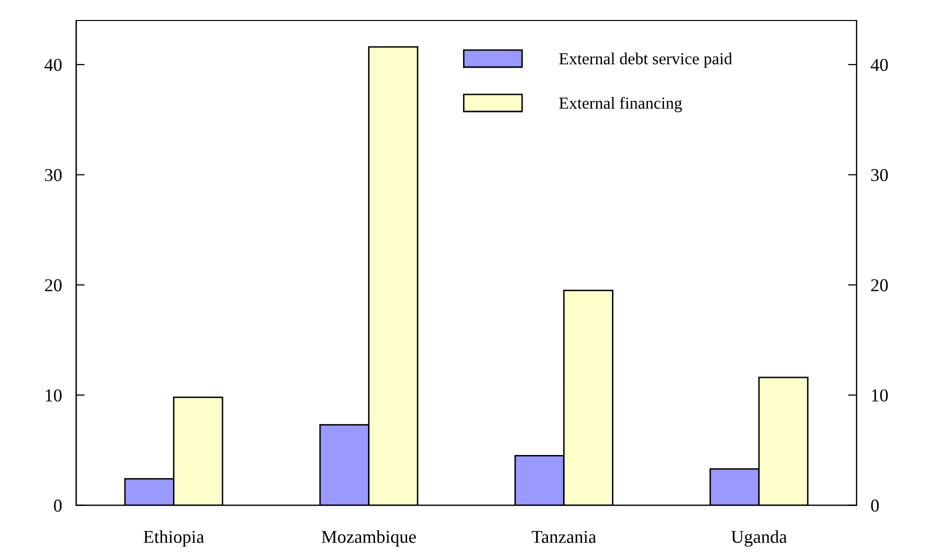 The height and width of the screenshot is (554, 929). Describe the element at coordinates (620, 104) in the screenshot. I see `legend-label: External financing` at that location.